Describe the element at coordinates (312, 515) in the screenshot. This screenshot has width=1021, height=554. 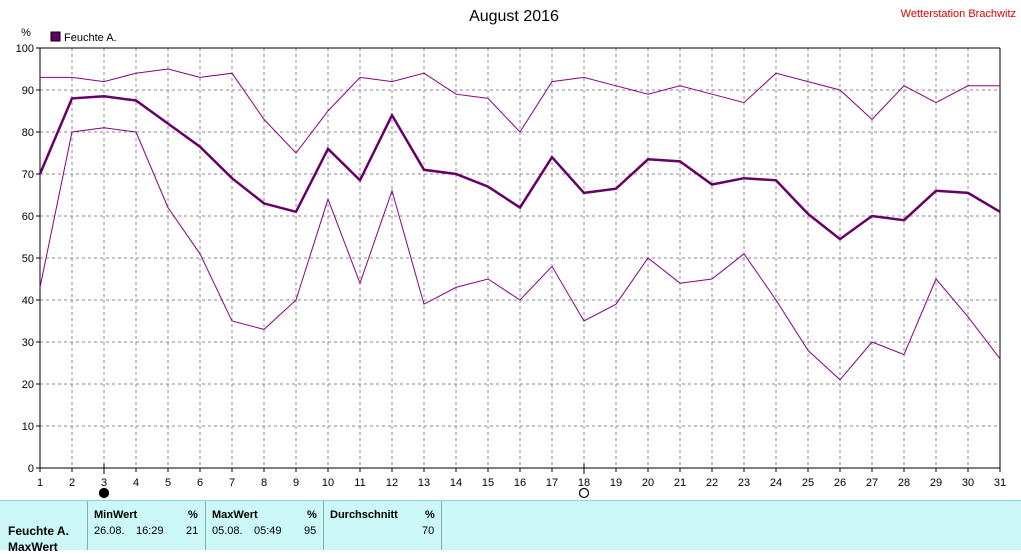
I see `max-unit: %` at that location.